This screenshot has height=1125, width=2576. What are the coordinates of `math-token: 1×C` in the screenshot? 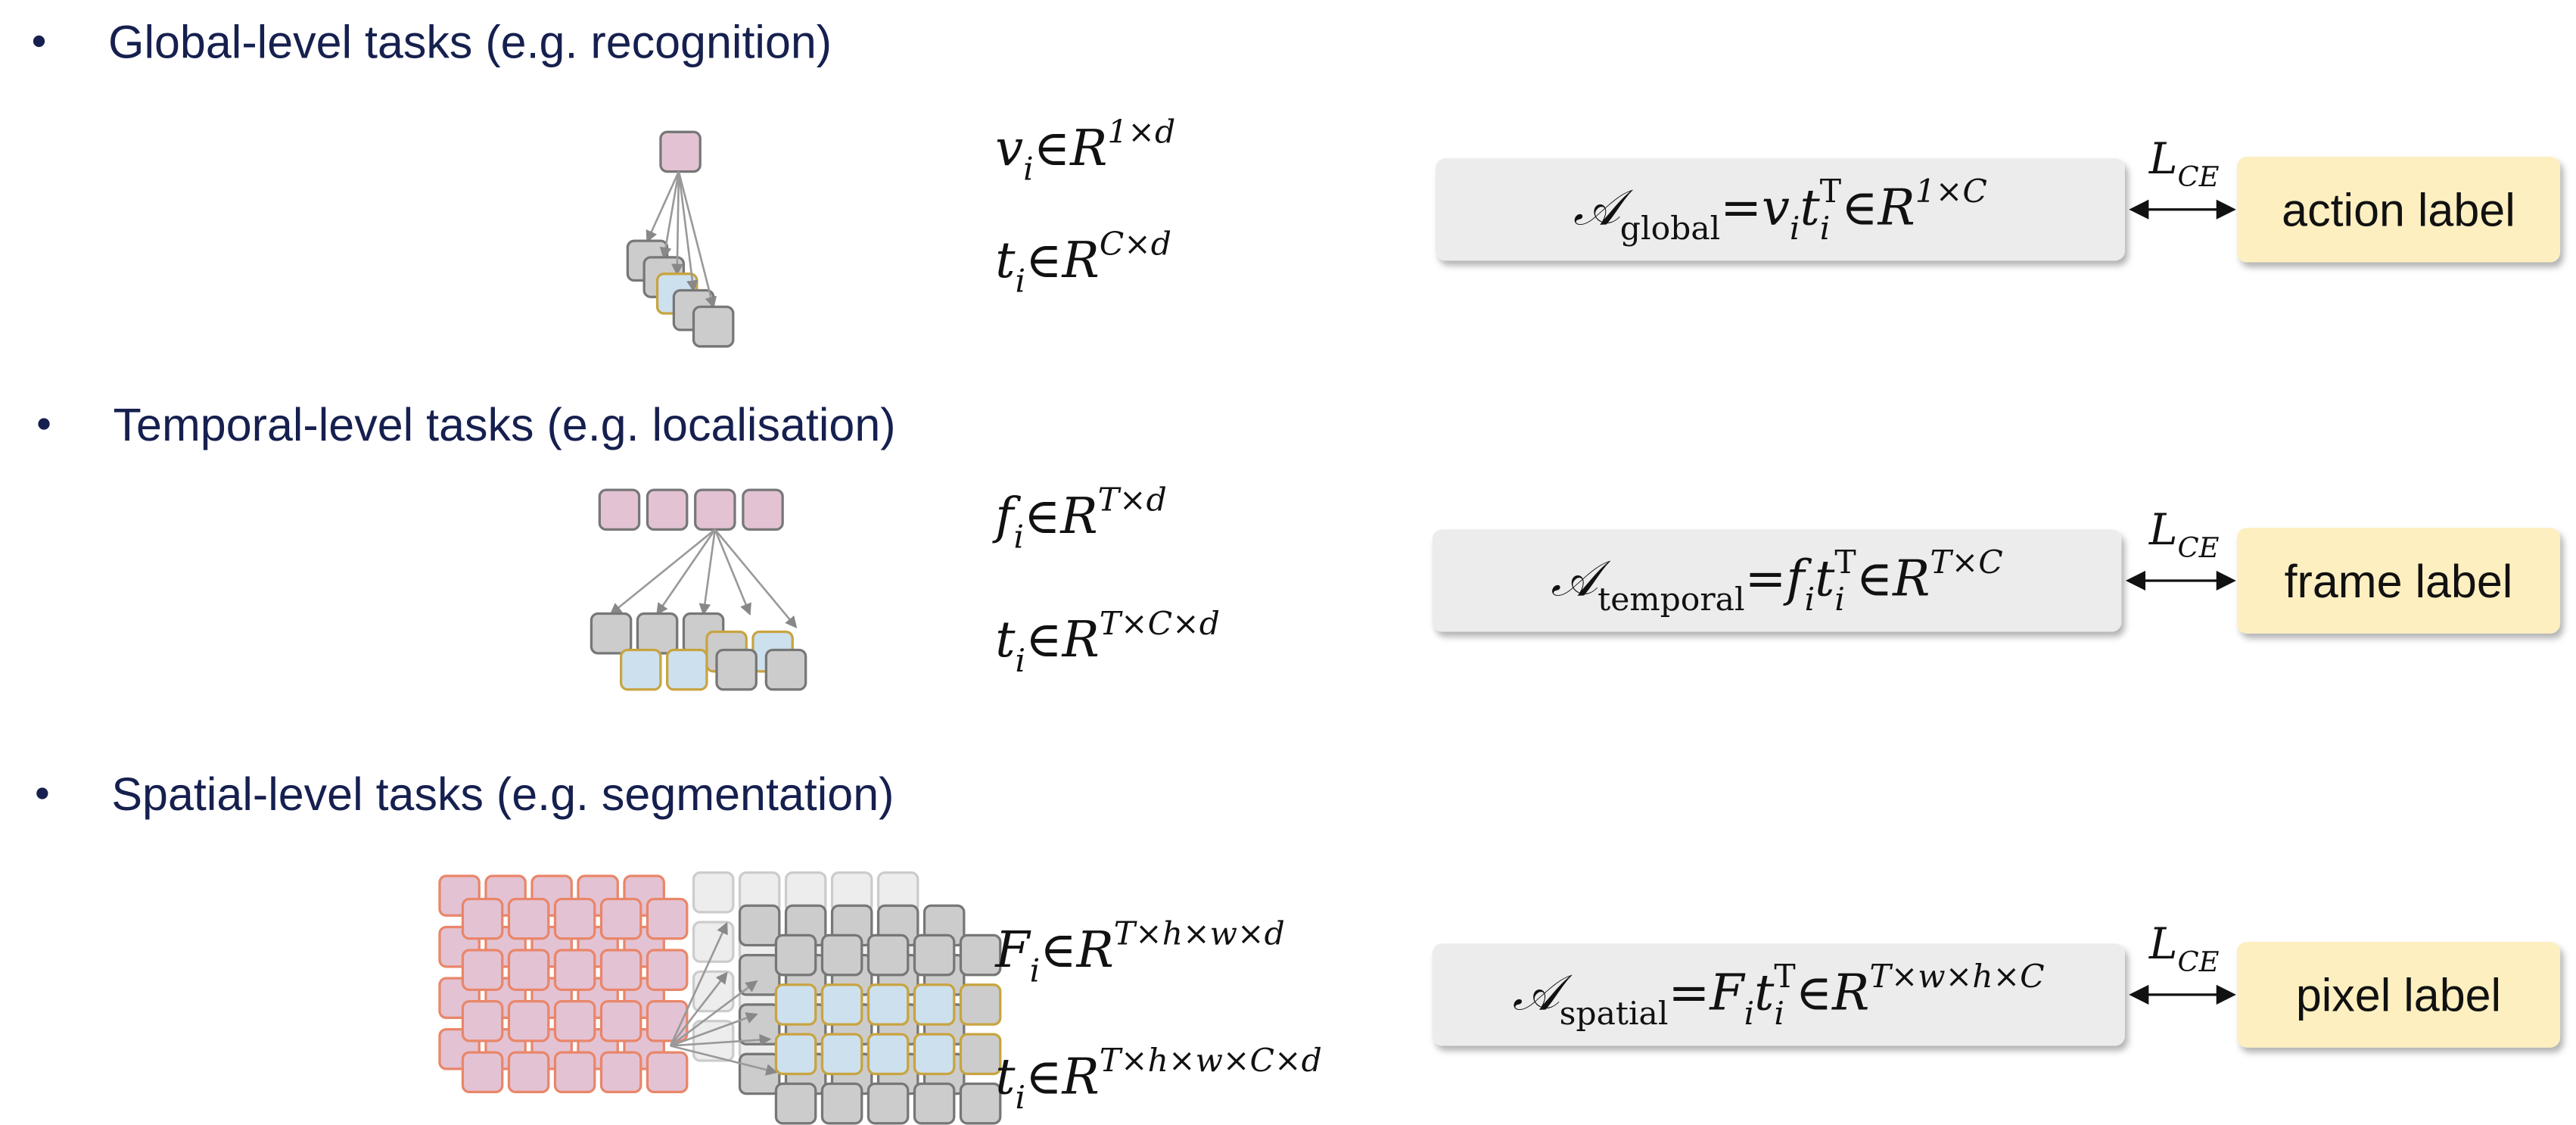 It's located at (1951, 191).